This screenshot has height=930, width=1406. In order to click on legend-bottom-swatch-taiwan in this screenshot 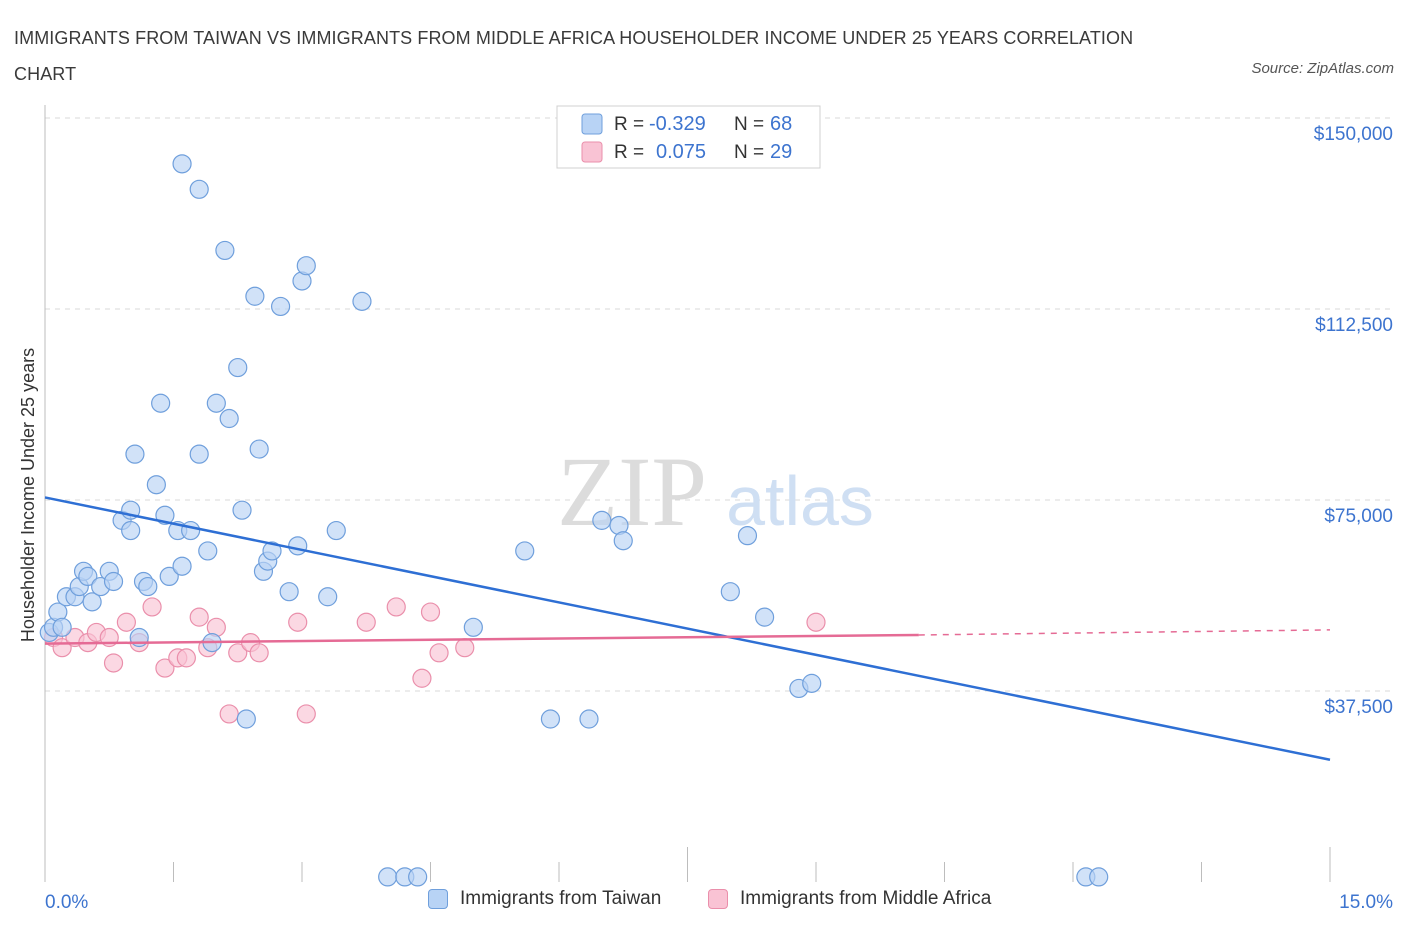, I will do `click(438, 899)`.